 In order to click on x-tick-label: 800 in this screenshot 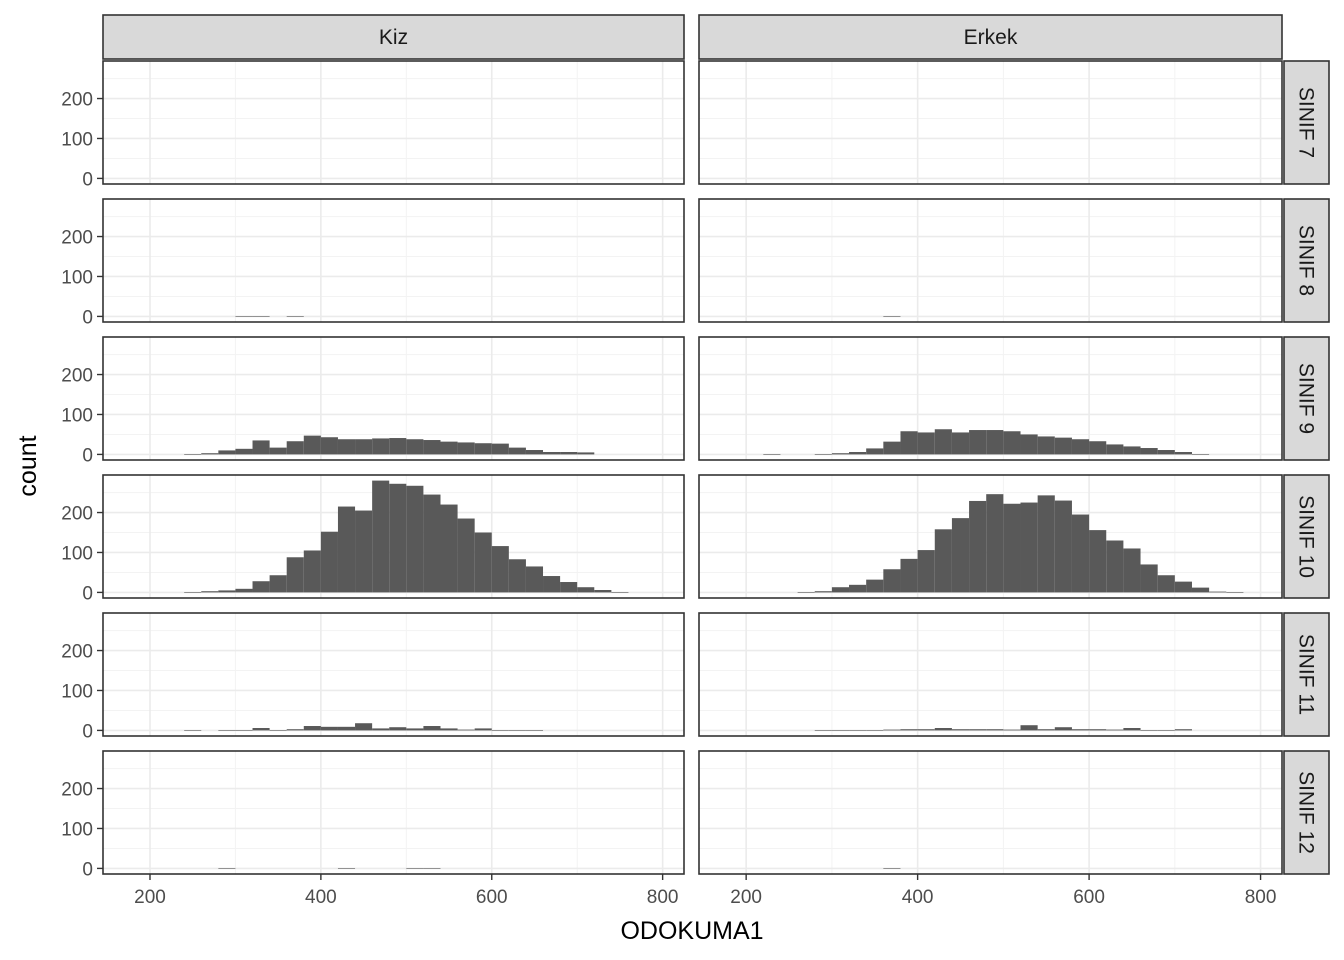, I will do `click(1261, 897)`.